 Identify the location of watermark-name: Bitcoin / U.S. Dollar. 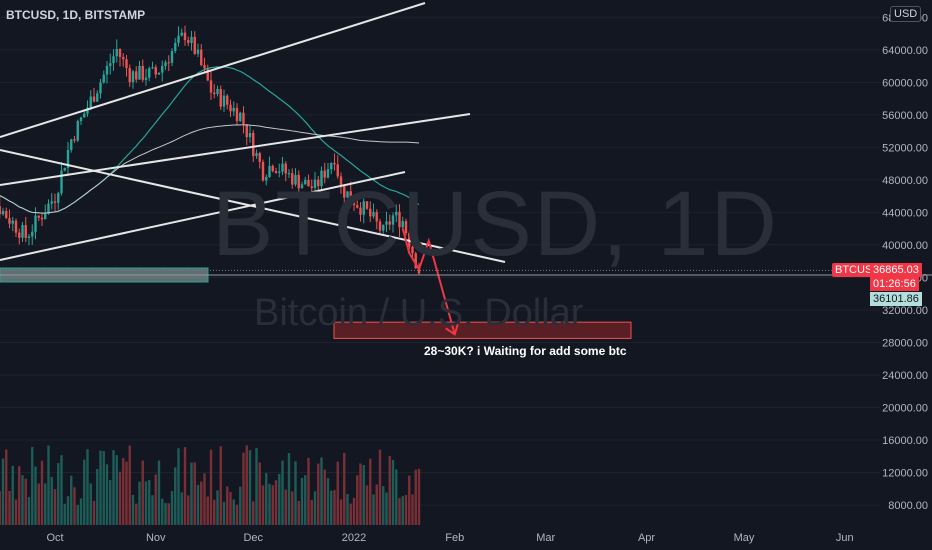
(419, 313).